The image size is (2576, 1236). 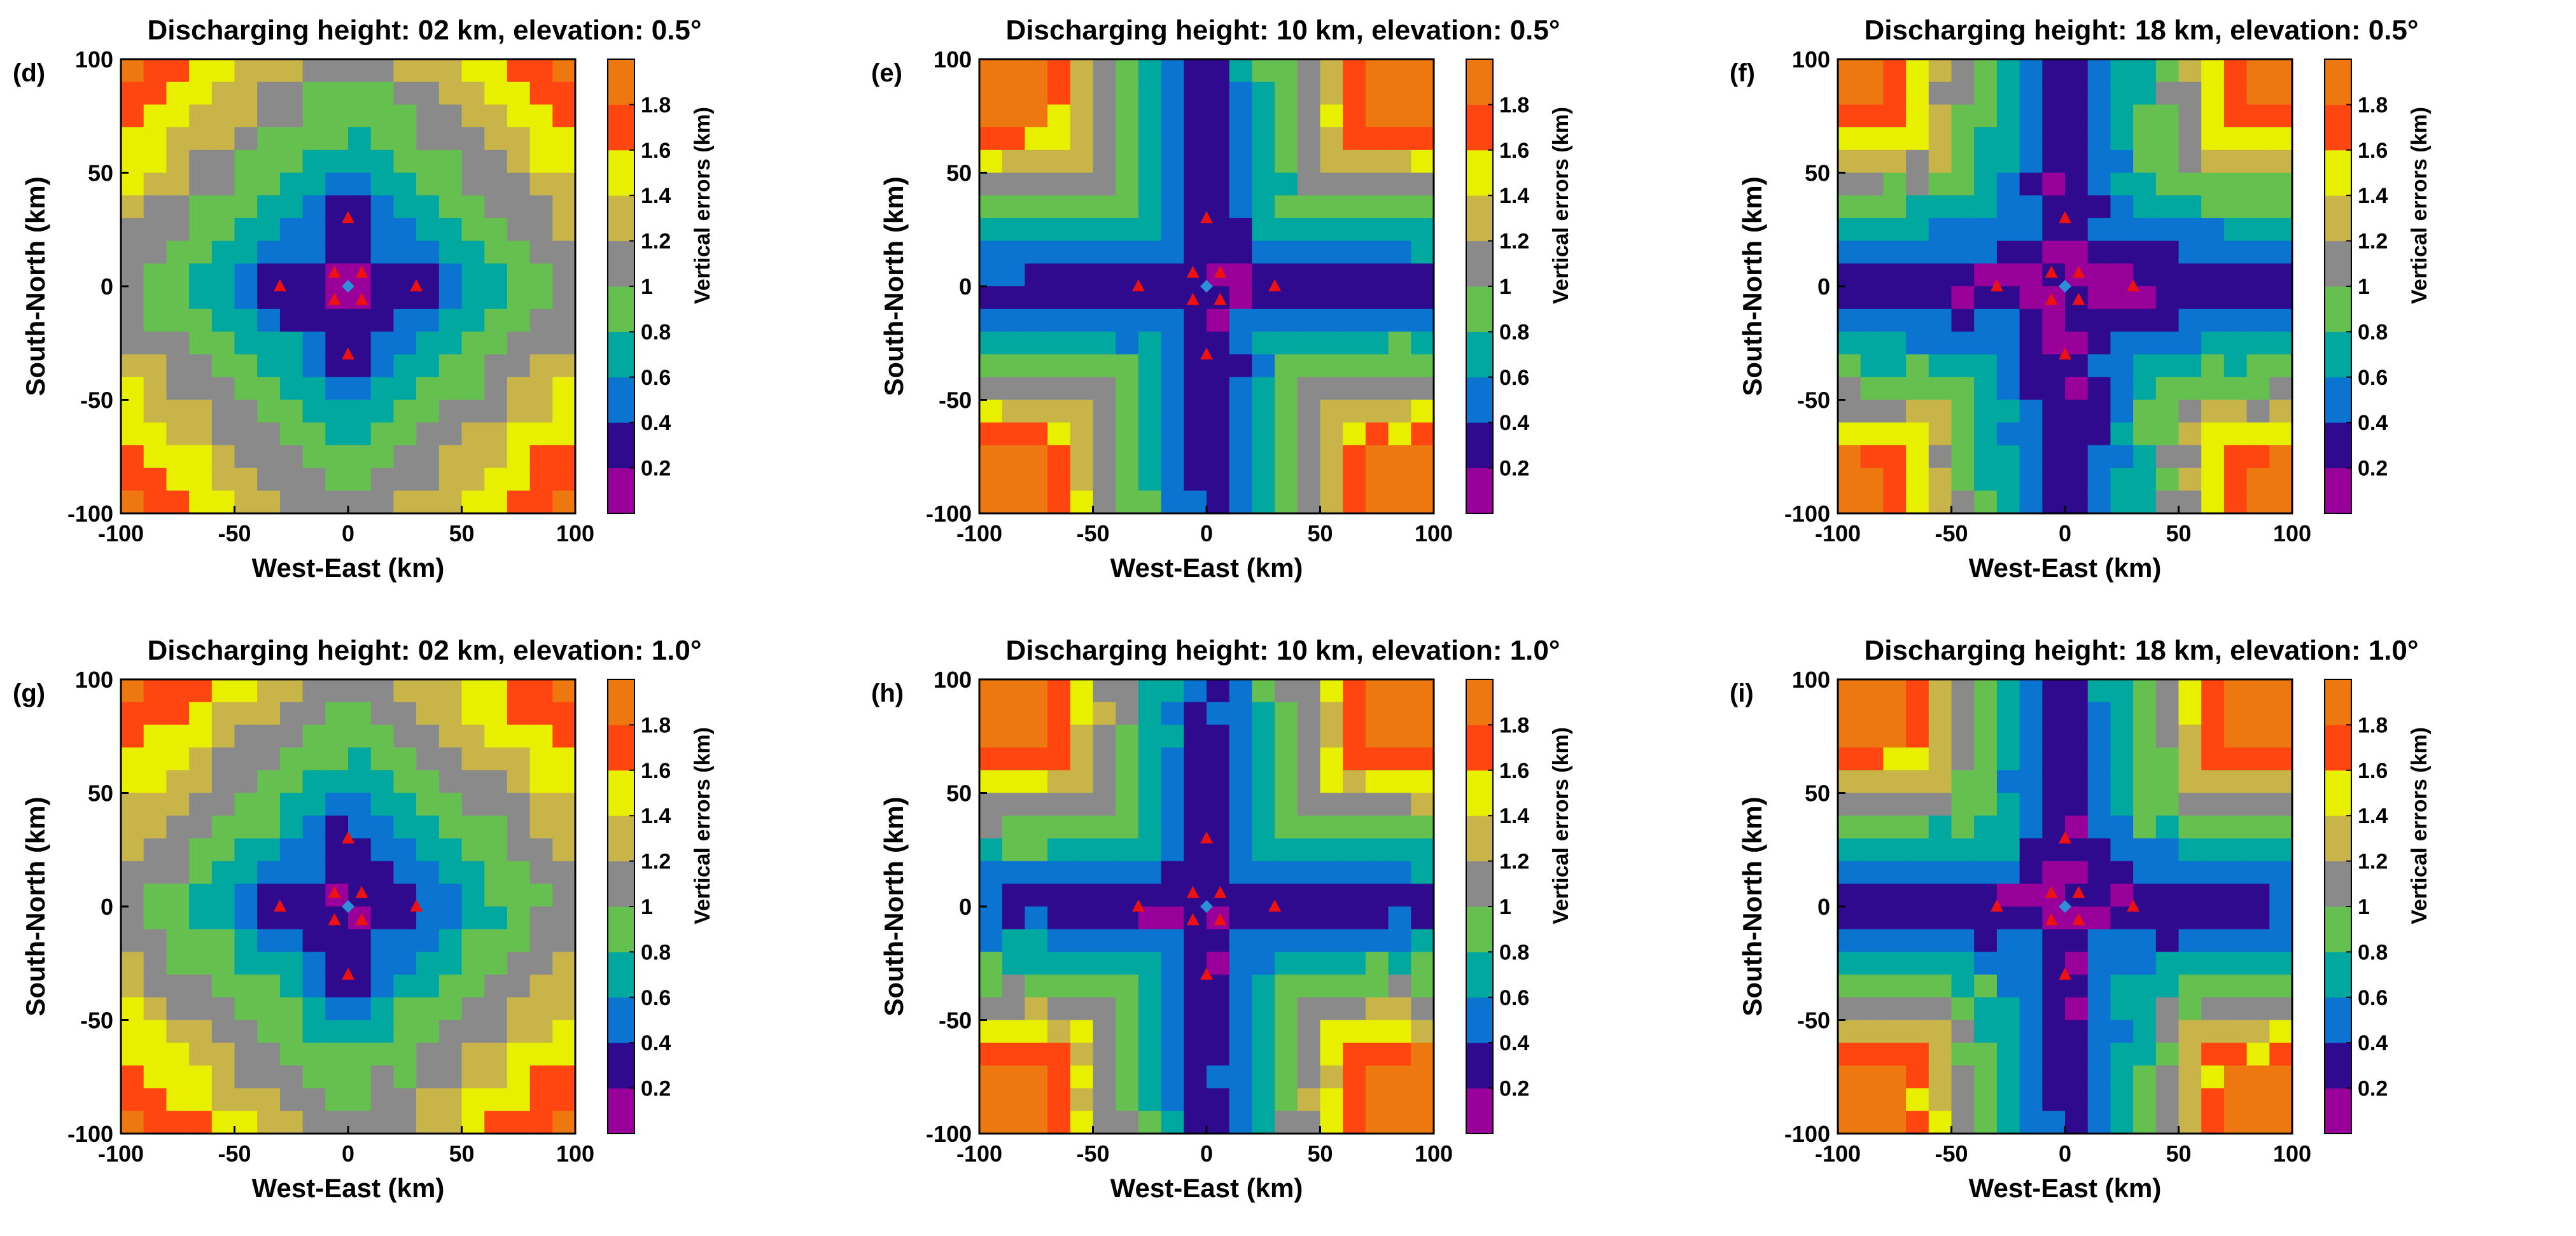 I want to click on colorbar-tick-label: 1.8, so click(x=656, y=725).